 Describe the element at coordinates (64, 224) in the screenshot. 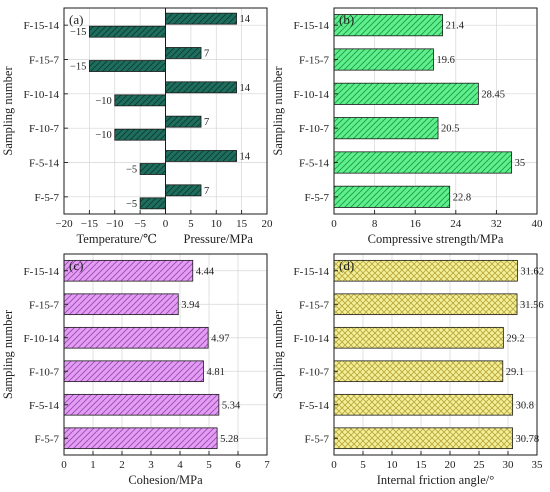

I see `x-tick-label: −20` at that location.